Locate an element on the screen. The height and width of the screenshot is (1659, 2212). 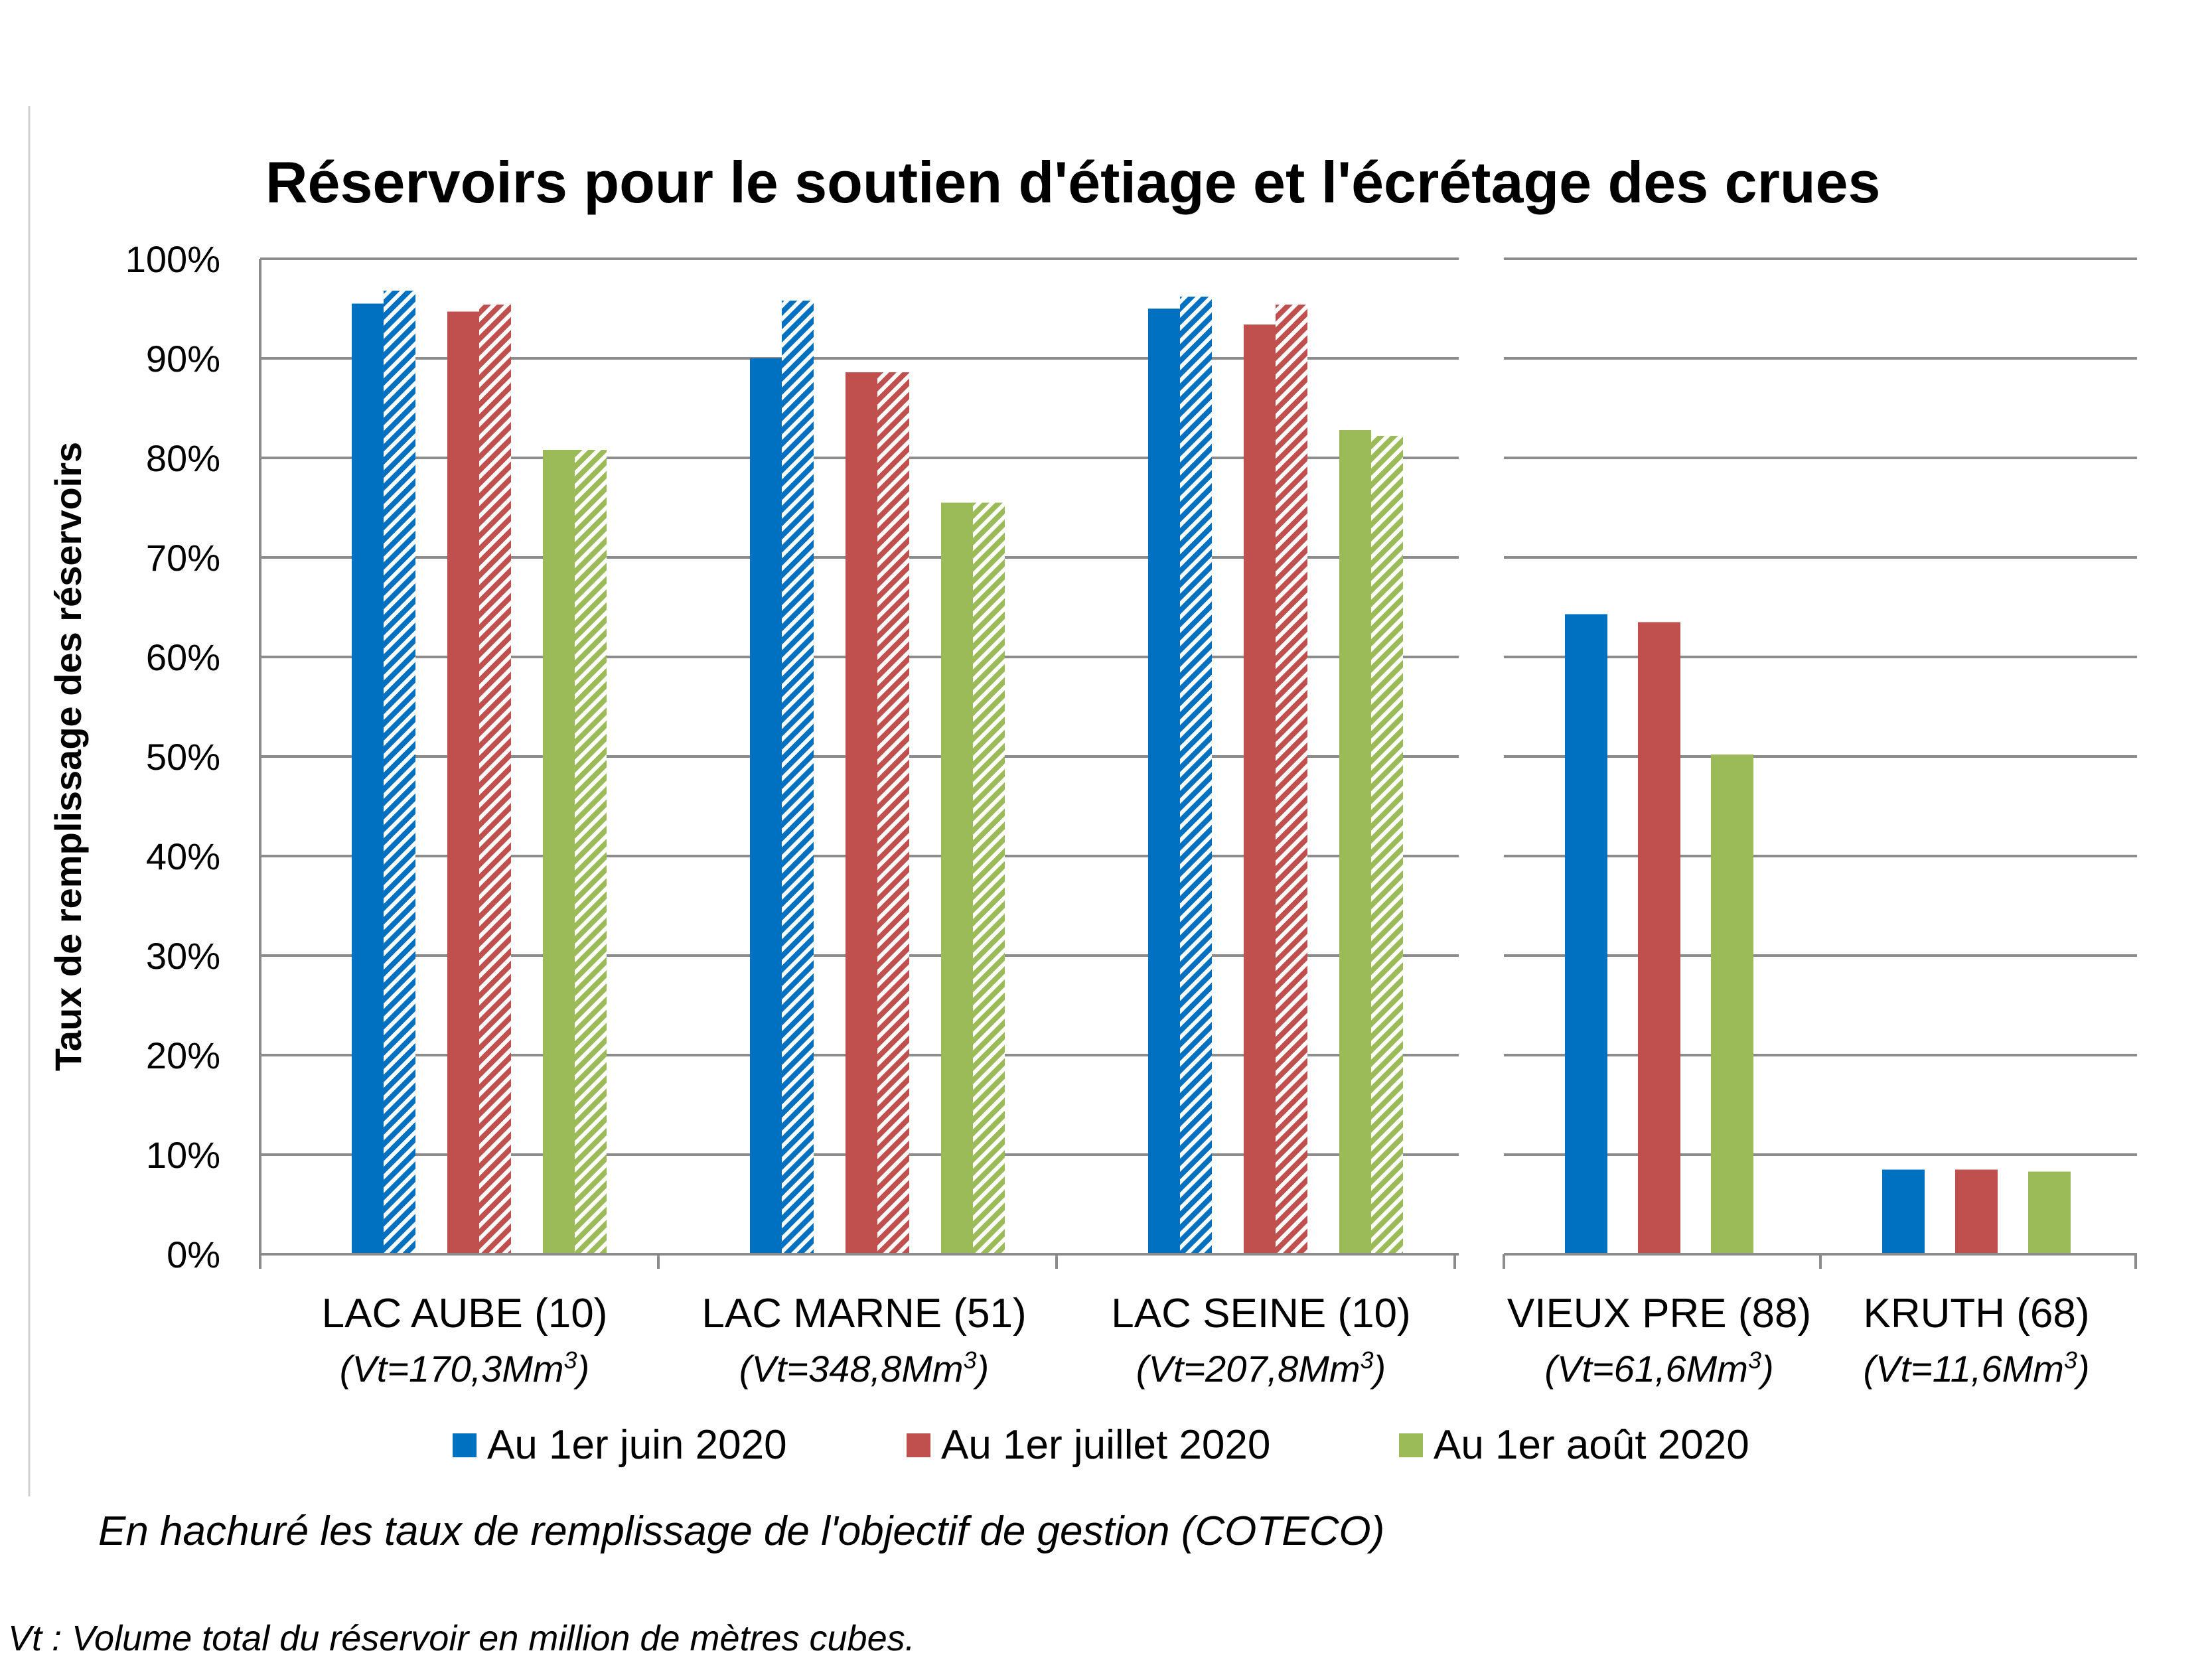
y-tick-label: 80% is located at coordinates (183, 458).